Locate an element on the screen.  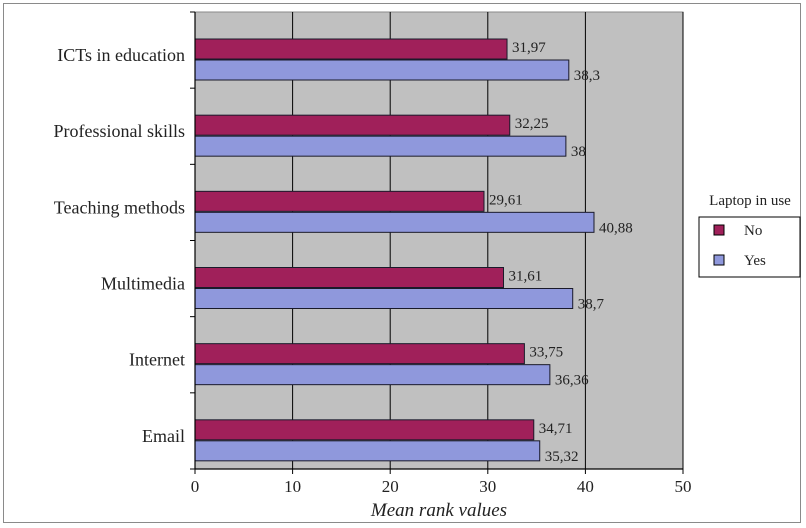
legend-label-no: No is located at coordinates (753, 231).